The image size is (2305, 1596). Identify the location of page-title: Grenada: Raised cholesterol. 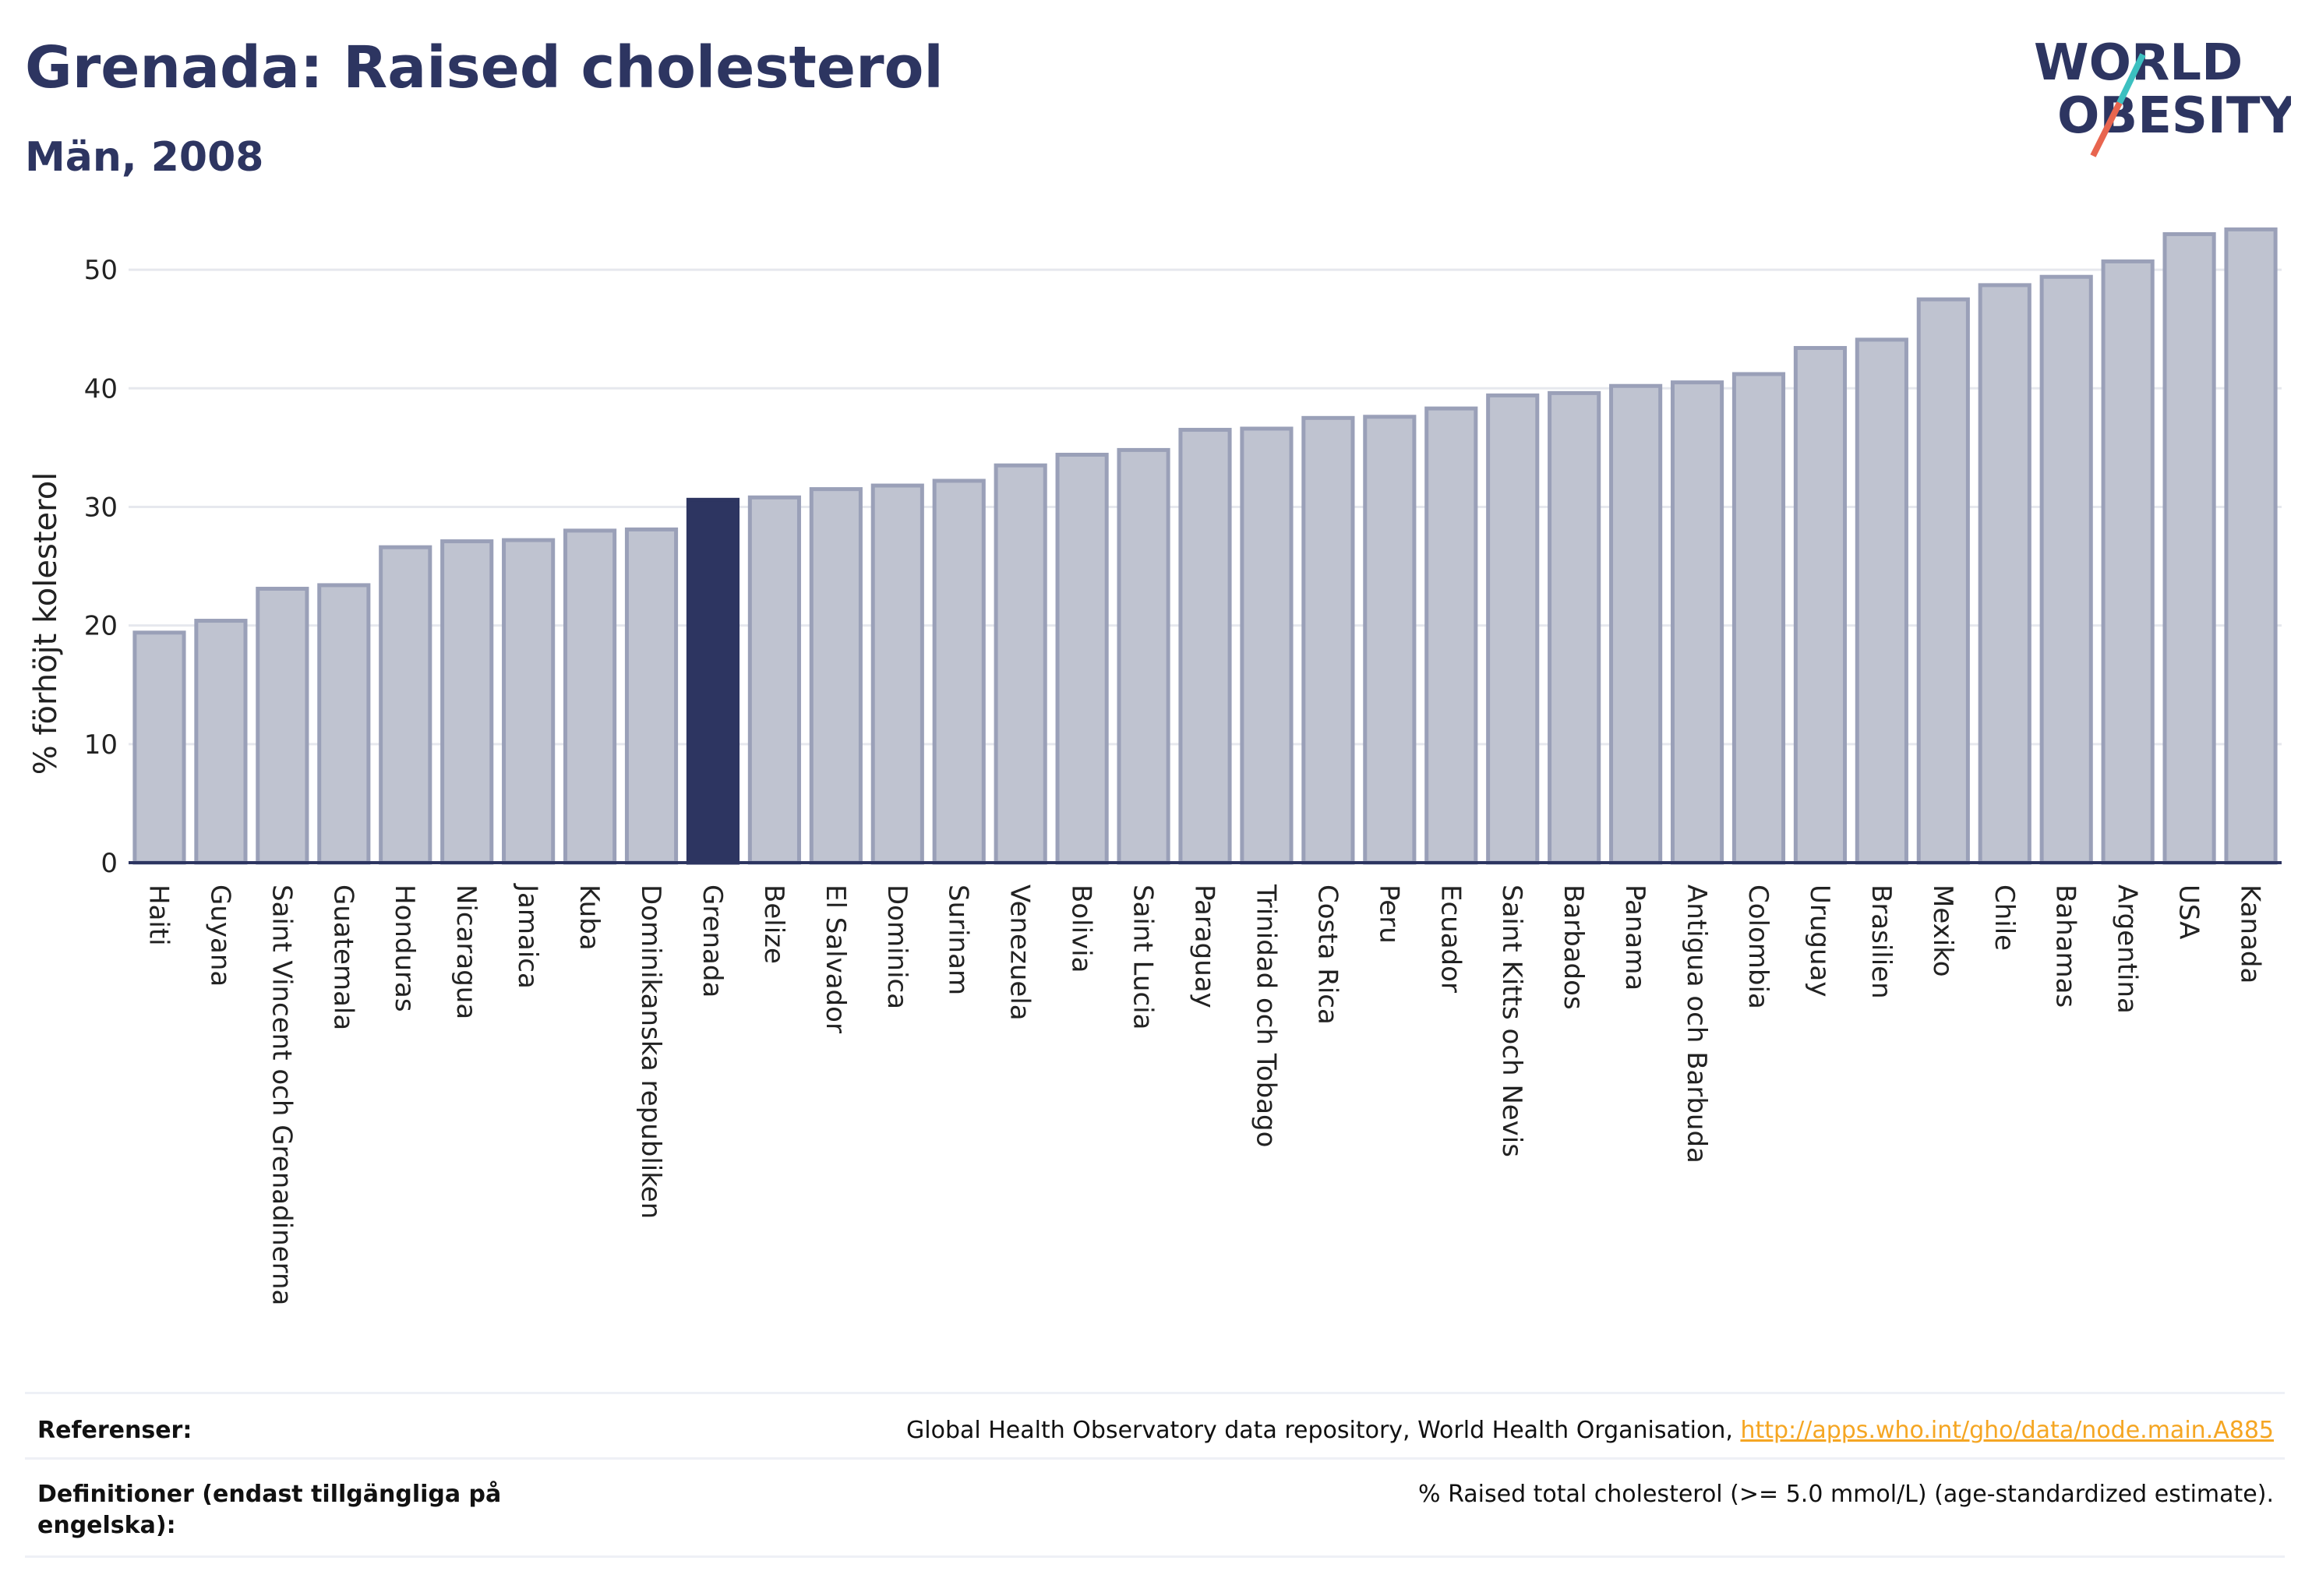
(485, 67).